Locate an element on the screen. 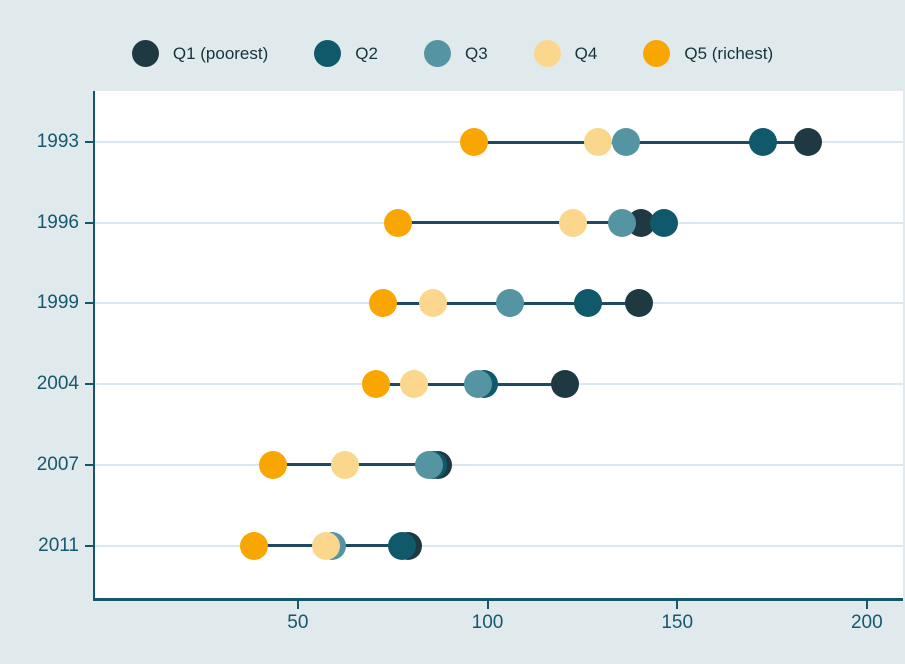 The height and width of the screenshot is (664, 905). legend-item-q1: Q1 (poorest) is located at coordinates (200, 53).